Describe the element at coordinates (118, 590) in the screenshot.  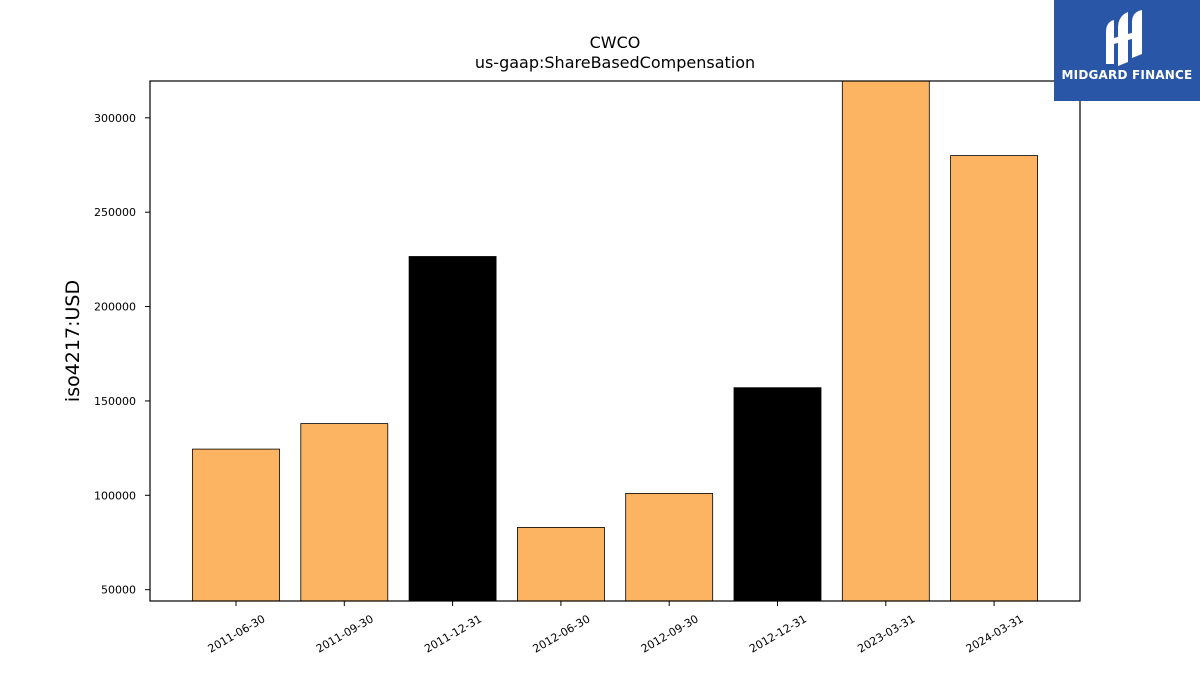
I see `y-tick-label: 50000` at that location.